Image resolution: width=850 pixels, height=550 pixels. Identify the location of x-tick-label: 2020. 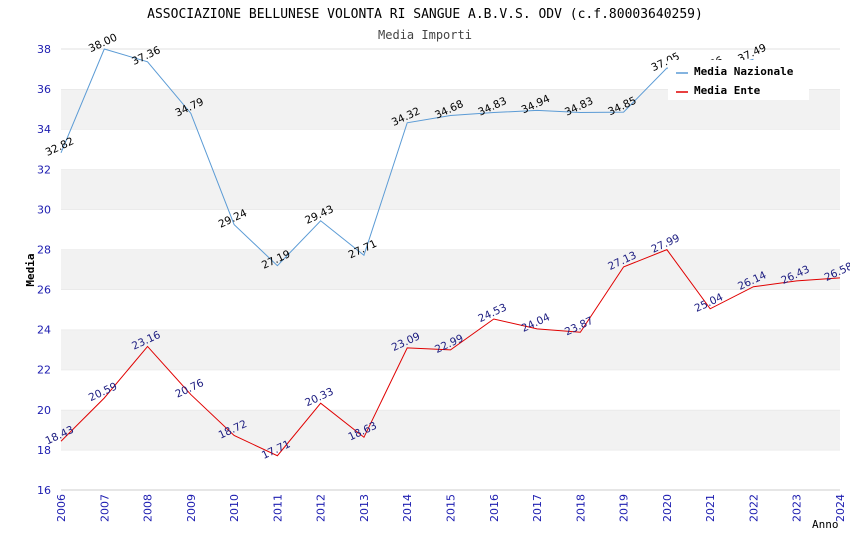
(667, 508).